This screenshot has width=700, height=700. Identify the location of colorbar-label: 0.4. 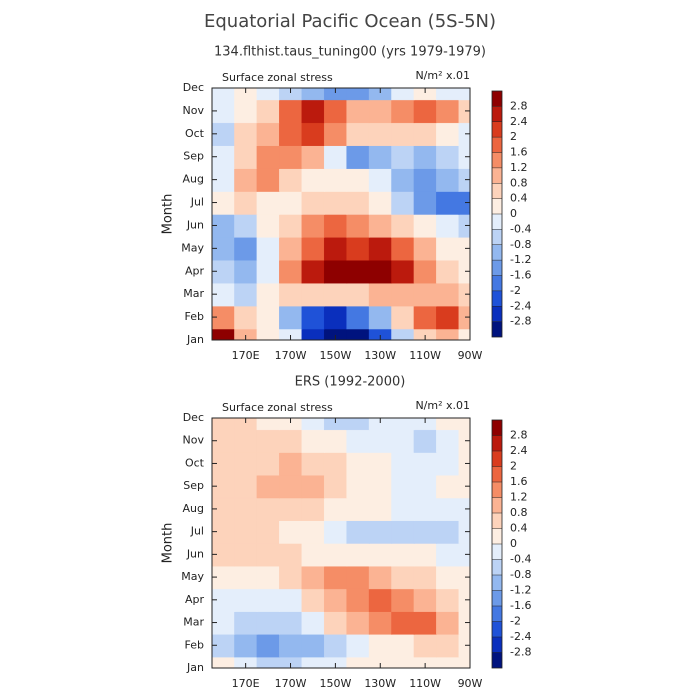
(519, 528).